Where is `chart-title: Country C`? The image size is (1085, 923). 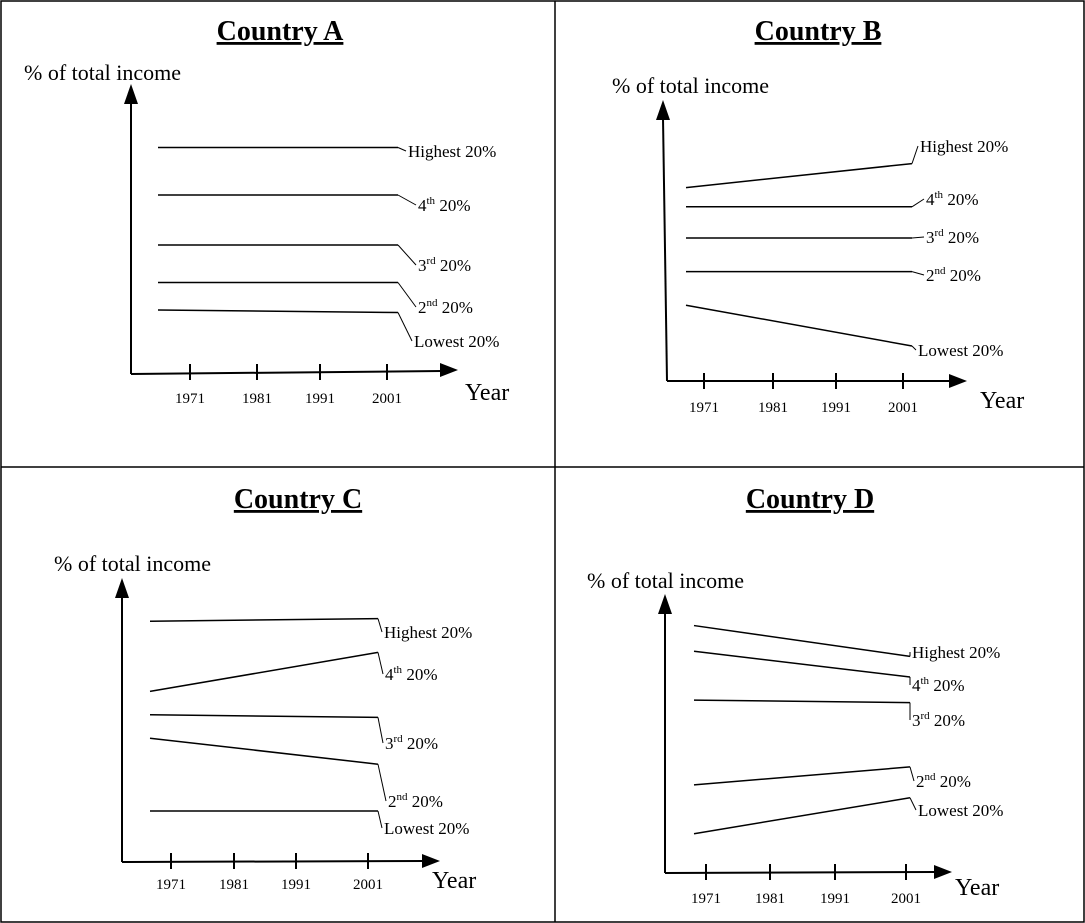
chart-title: Country C is located at coordinates (298, 499).